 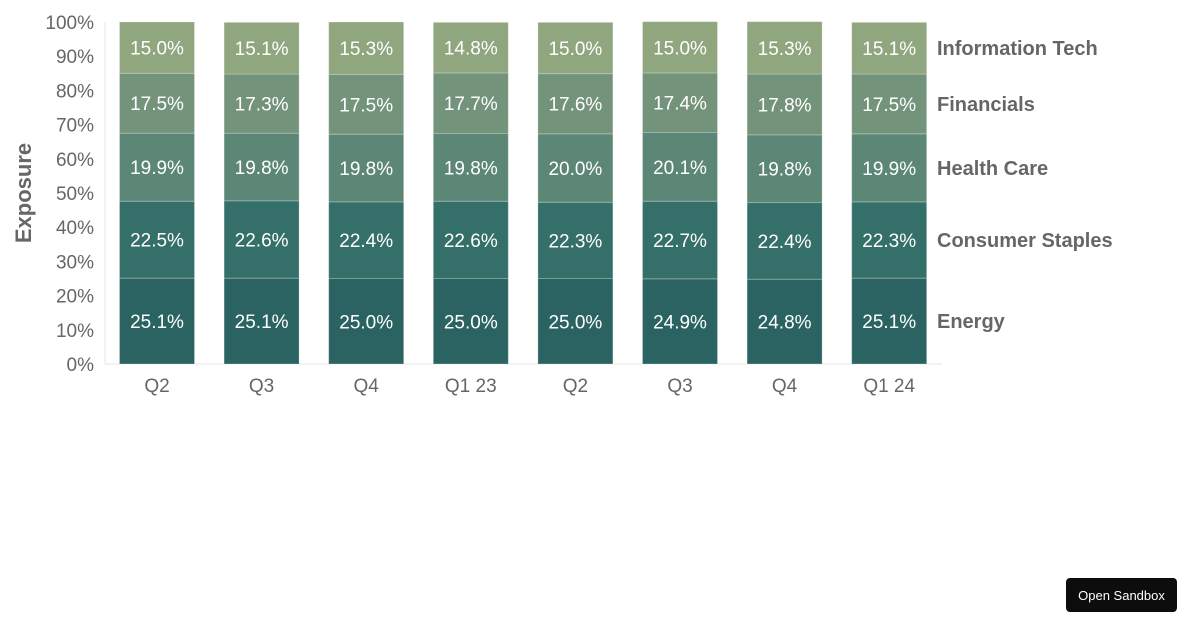 I want to click on data-label: 20.1%, so click(x=680, y=168).